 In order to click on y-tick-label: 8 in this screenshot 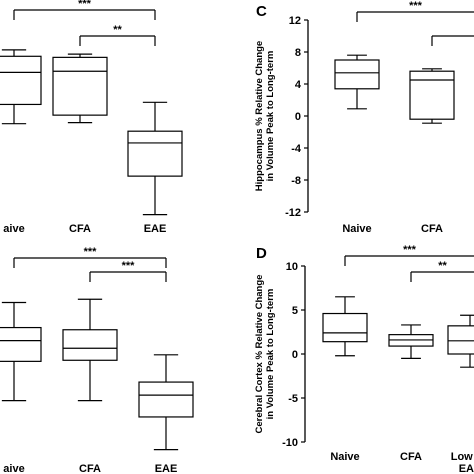, I will do `click(298, 53)`.